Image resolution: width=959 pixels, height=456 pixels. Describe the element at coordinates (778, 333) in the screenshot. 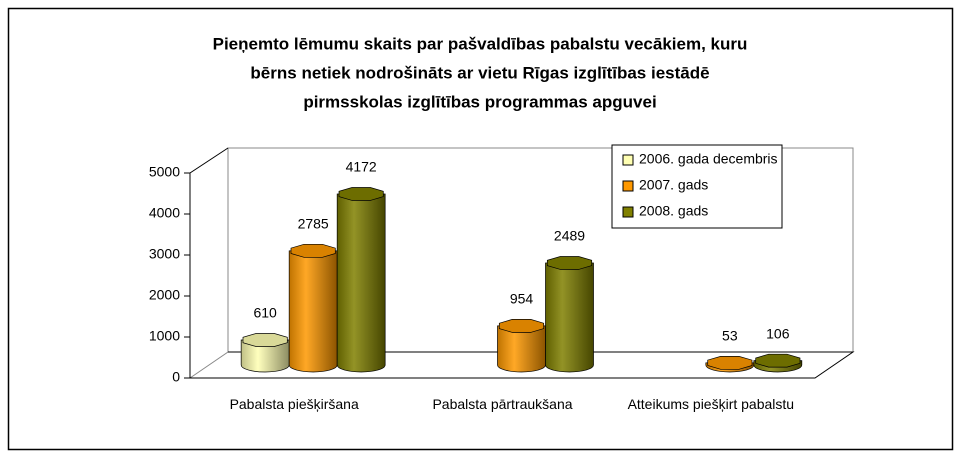

I see `value-label: 106` at that location.